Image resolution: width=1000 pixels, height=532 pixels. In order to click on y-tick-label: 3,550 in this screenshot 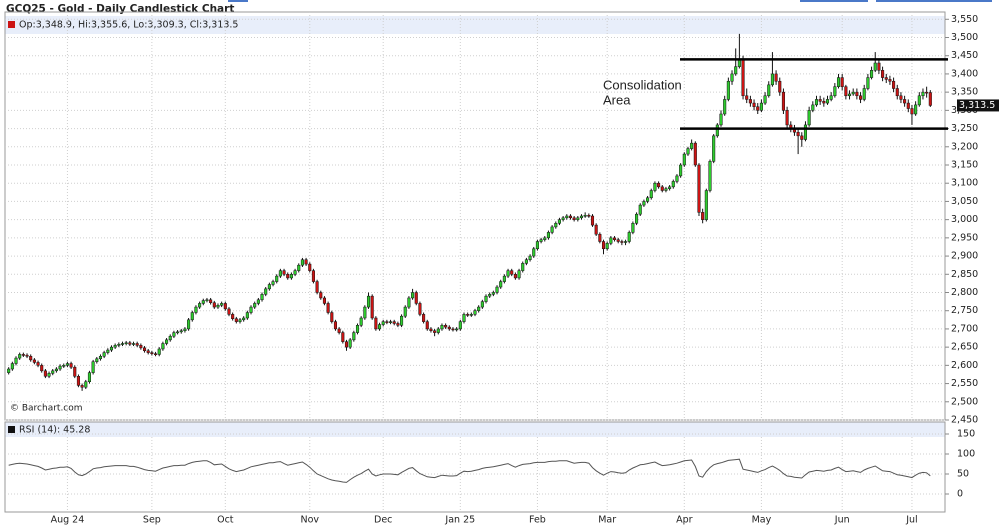, I will do `click(964, 19)`.